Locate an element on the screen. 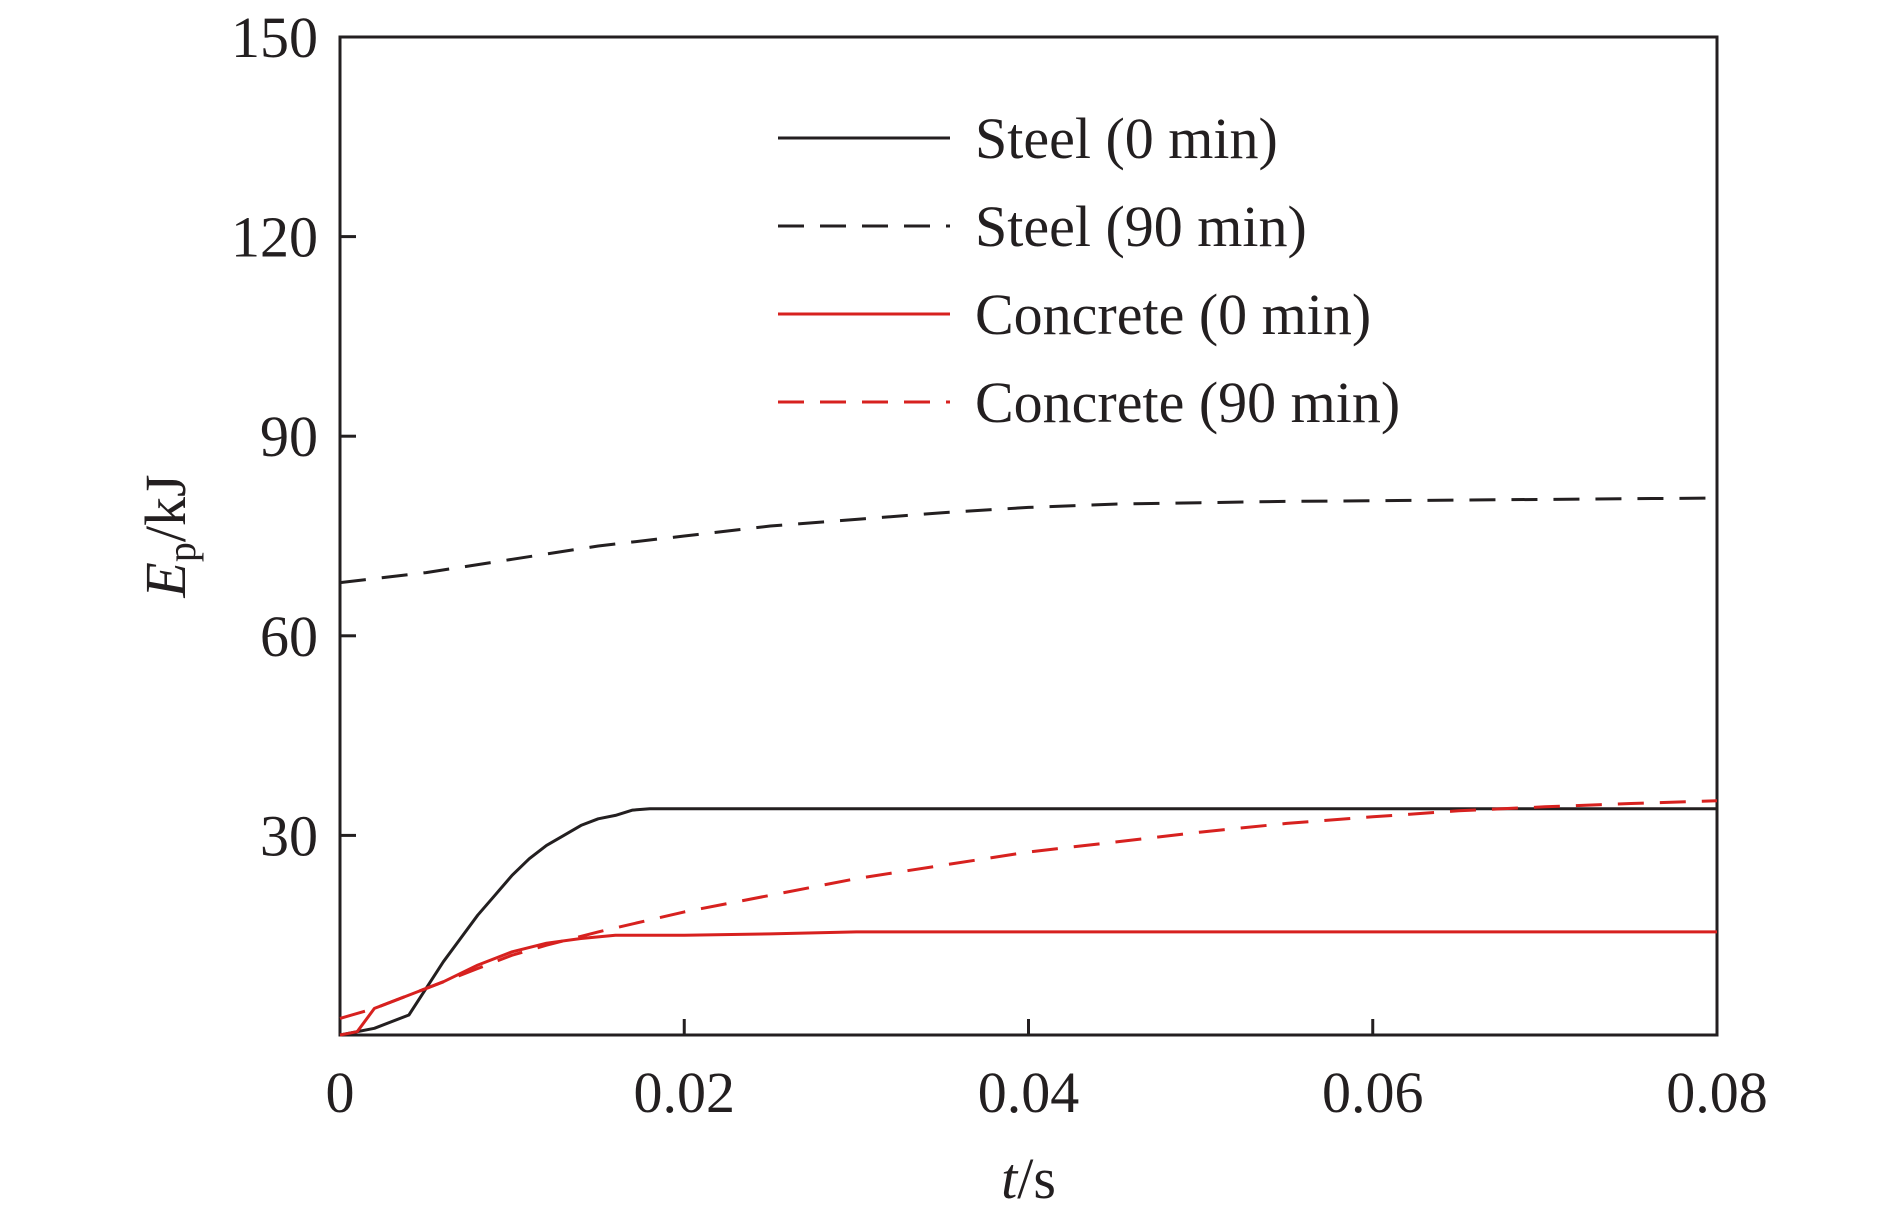 The height and width of the screenshot is (1215, 1890). x-tick-label: 0.04 is located at coordinates (1029, 1092).